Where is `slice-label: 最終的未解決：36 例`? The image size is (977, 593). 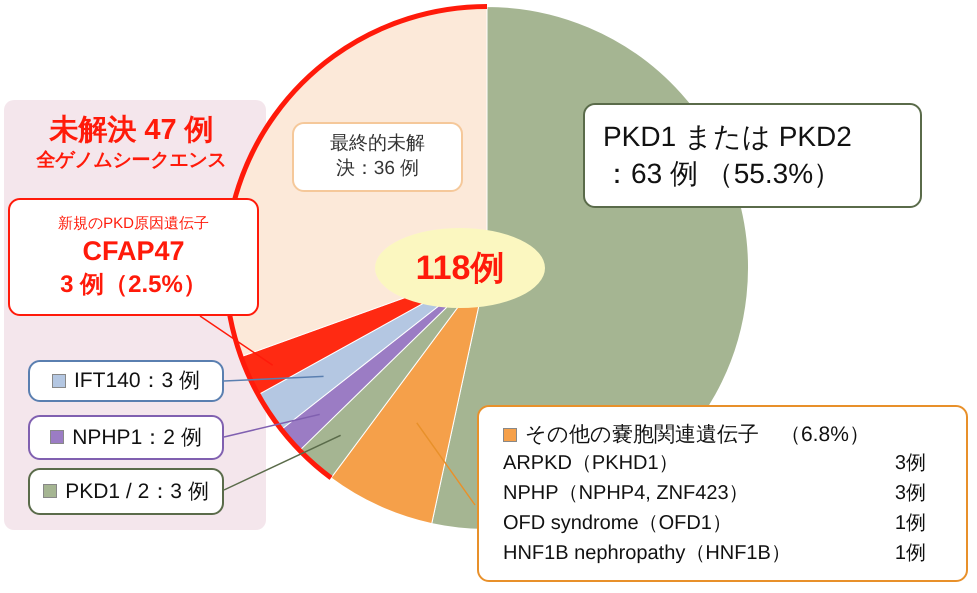
slice-label: 最終的未解決：36 例 is located at coordinates (377, 156).